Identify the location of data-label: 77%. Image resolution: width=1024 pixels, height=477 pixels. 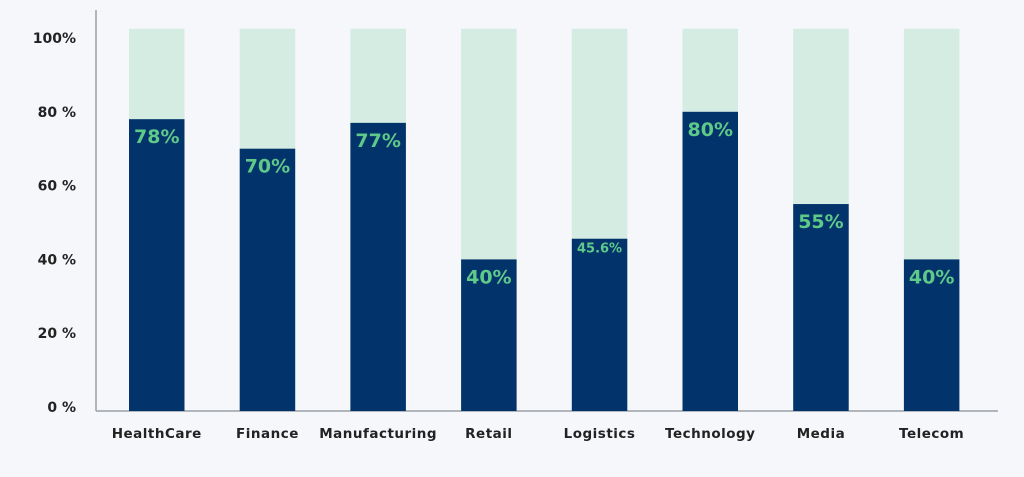
(377, 141).